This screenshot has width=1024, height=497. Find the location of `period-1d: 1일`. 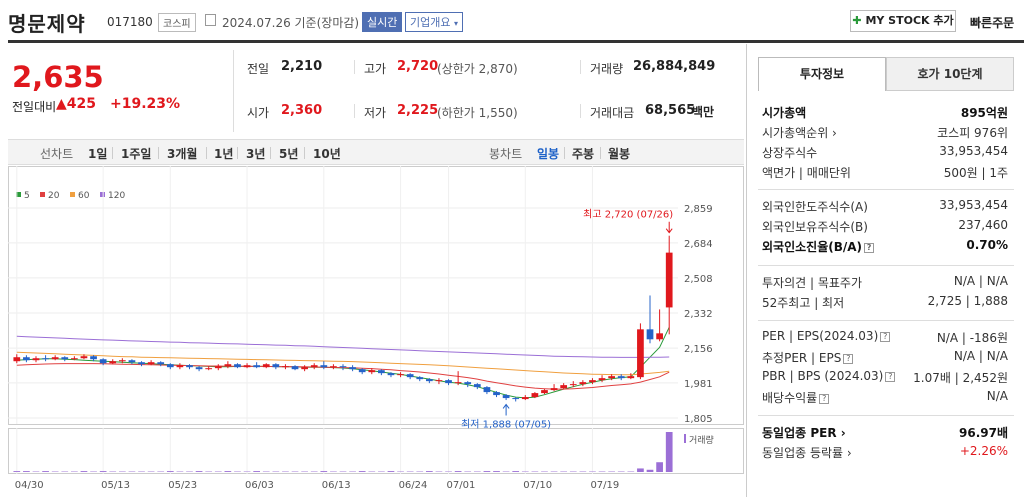

period-1d: 1일 is located at coordinates (98, 154).